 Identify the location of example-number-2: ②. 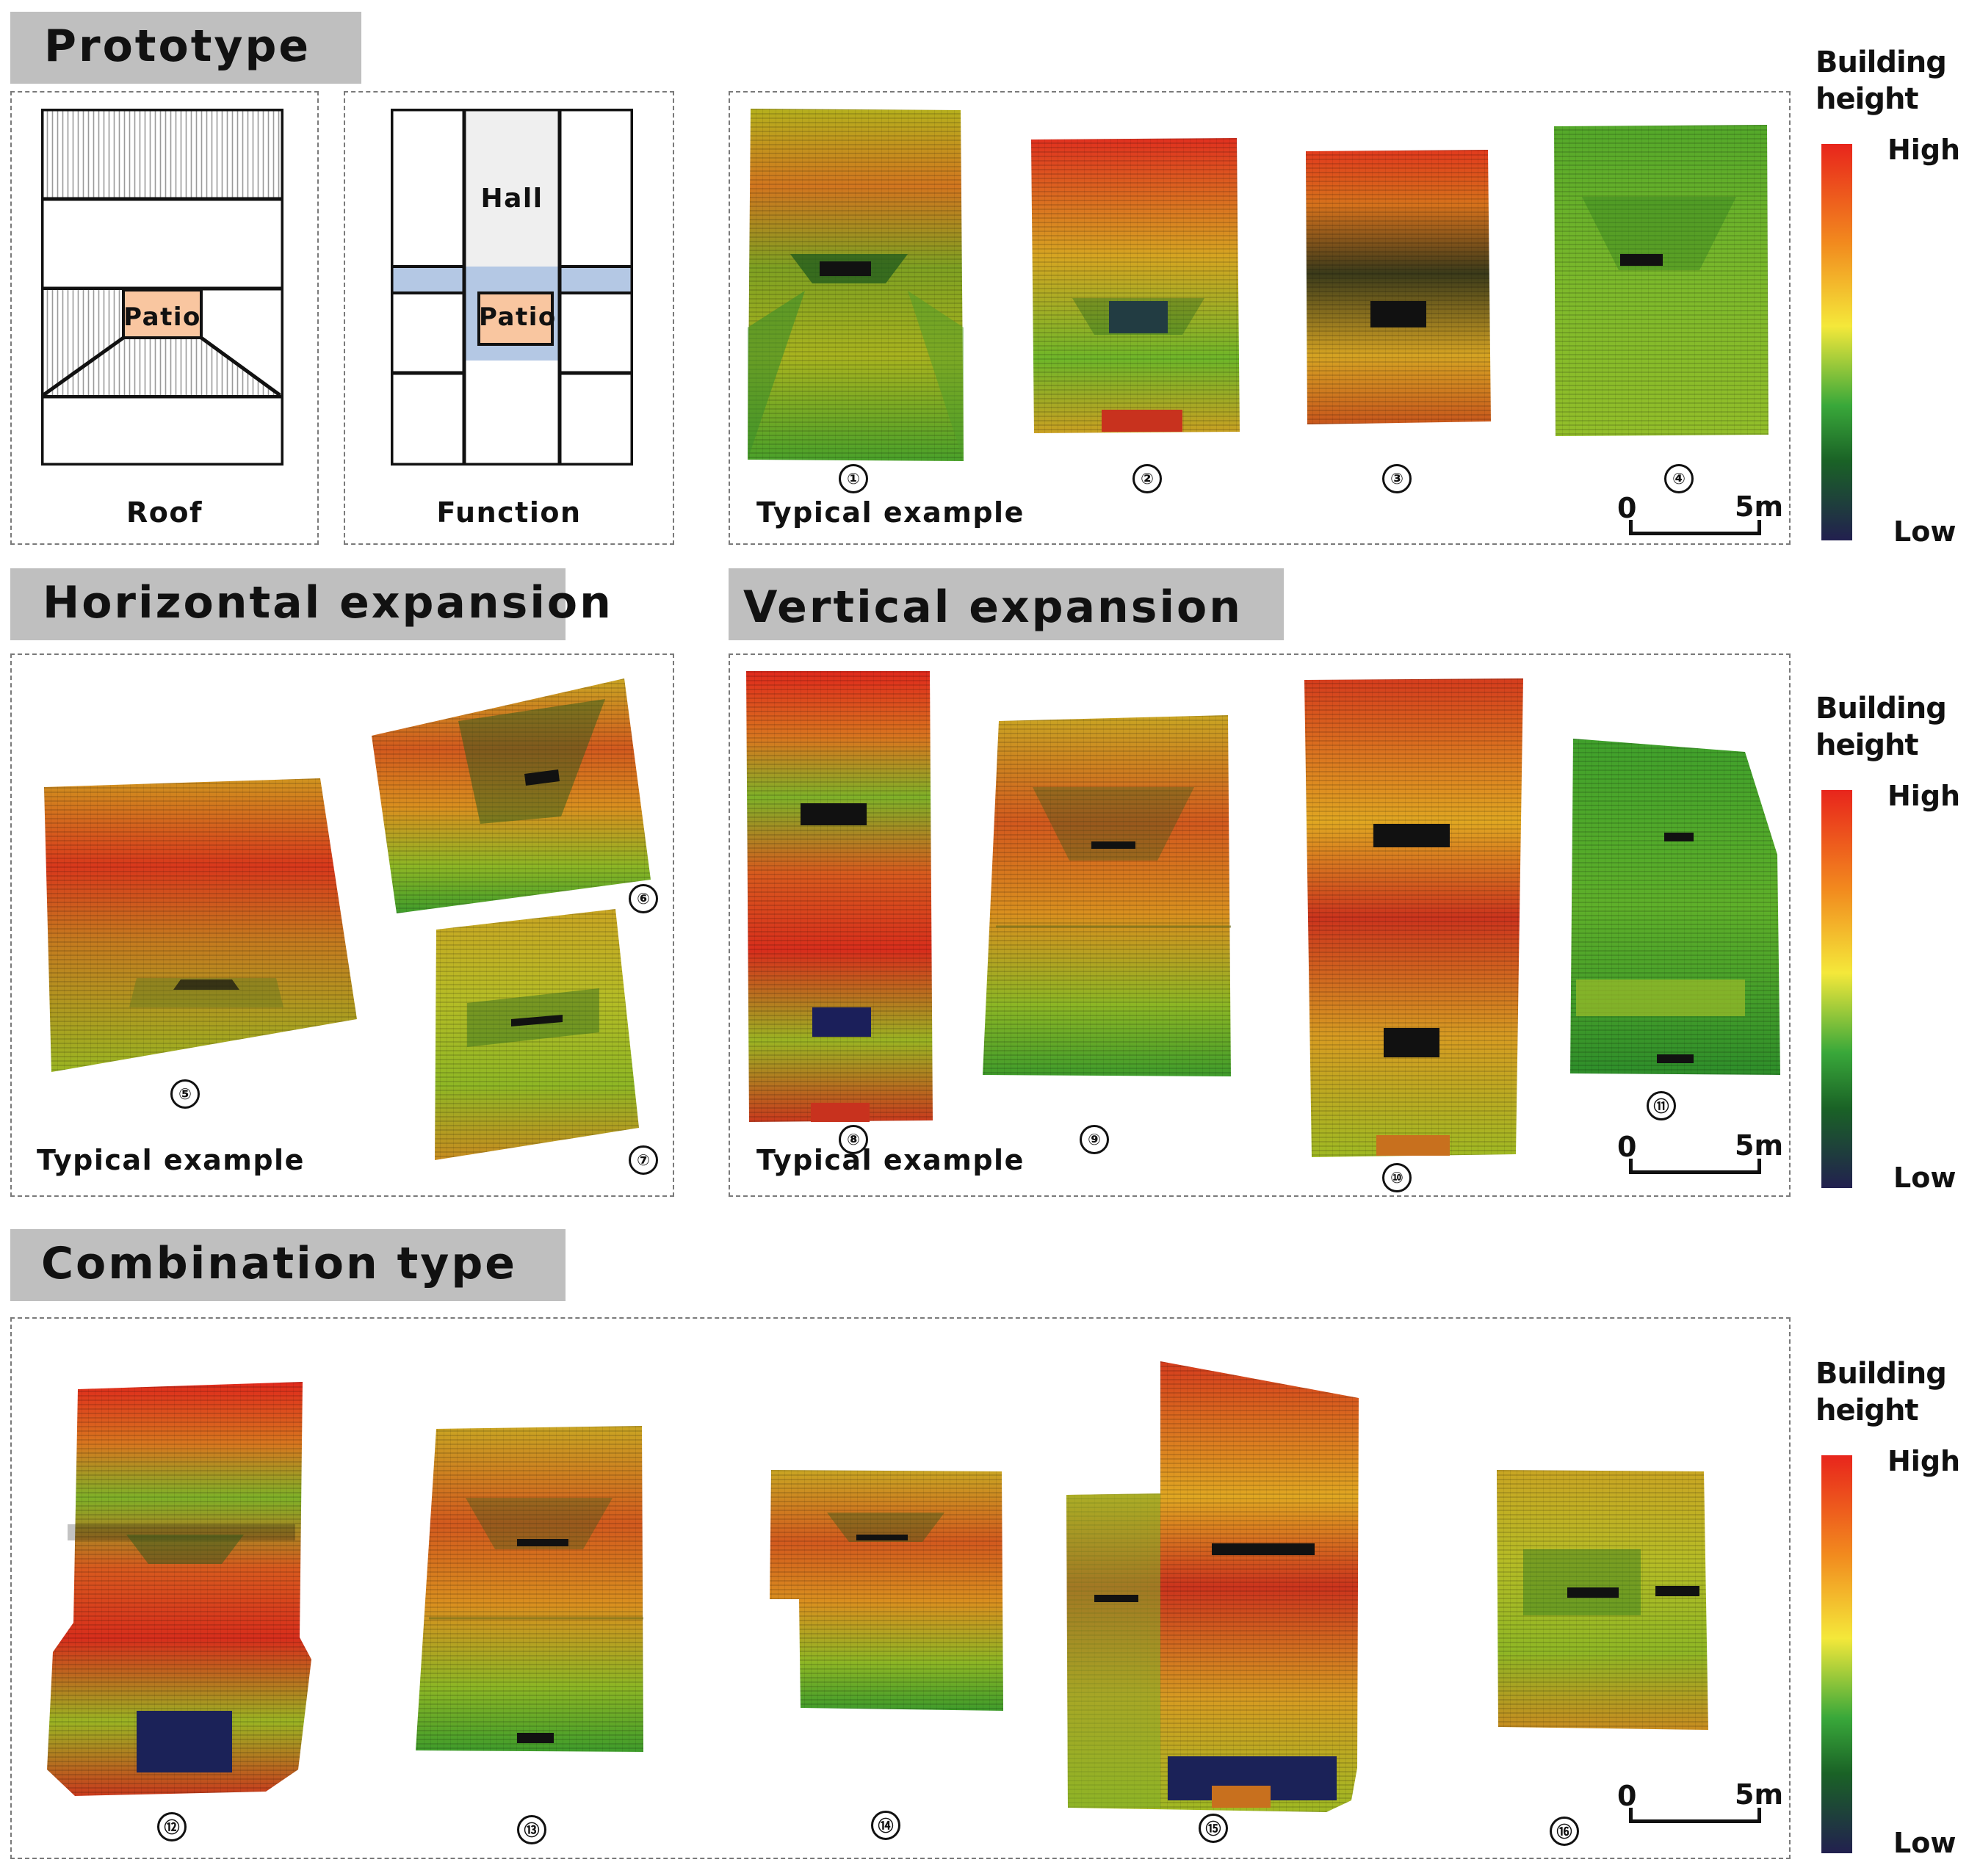
(1147, 478).